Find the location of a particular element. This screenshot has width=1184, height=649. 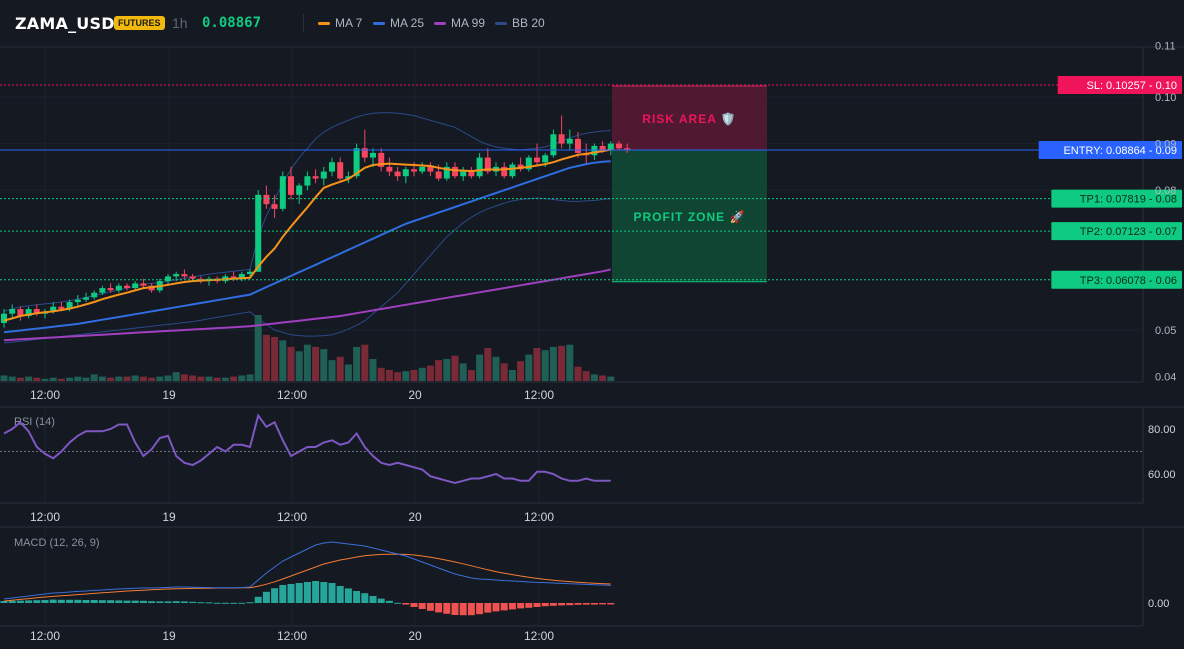

legend-bb20: BB 20 is located at coordinates (520, 23).